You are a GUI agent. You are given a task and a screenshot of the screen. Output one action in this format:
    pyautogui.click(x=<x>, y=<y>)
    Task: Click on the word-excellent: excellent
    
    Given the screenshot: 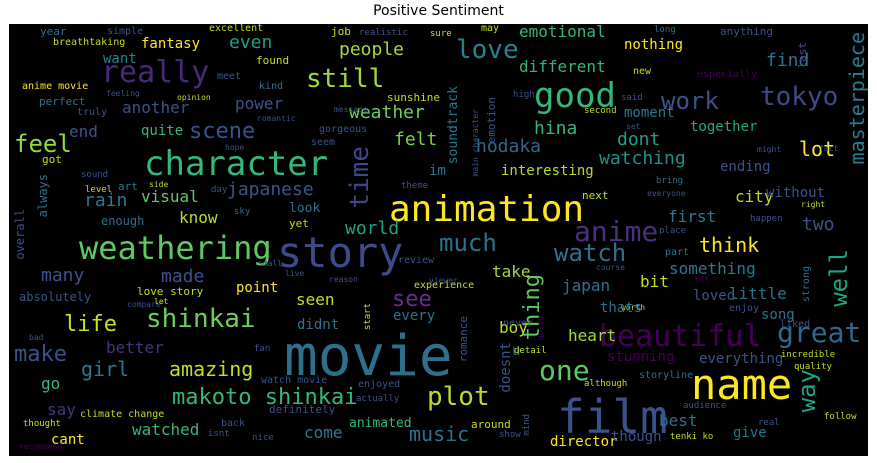 What is the action you would take?
    pyautogui.click(x=236, y=29)
    